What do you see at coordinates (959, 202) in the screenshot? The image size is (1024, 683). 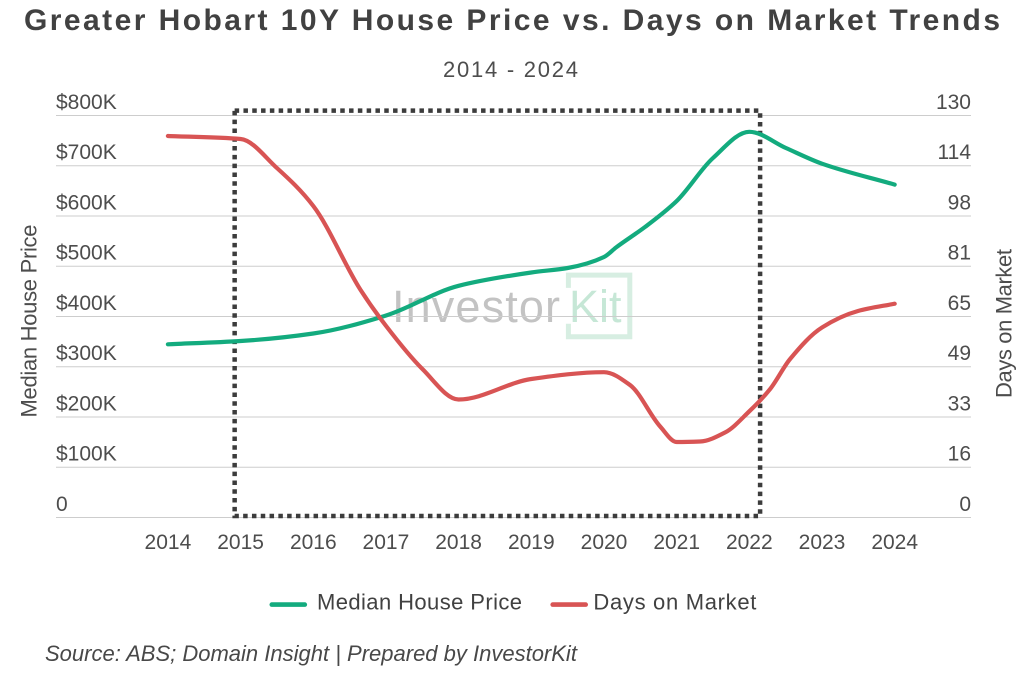 I see `svg-text: 98` at bounding box center [959, 202].